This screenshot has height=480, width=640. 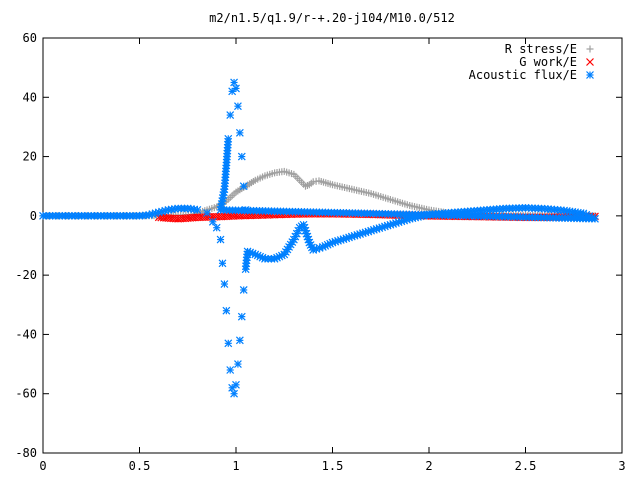 What do you see at coordinates (428, 466) in the screenshot?
I see `x-tick-label: 2` at bounding box center [428, 466].